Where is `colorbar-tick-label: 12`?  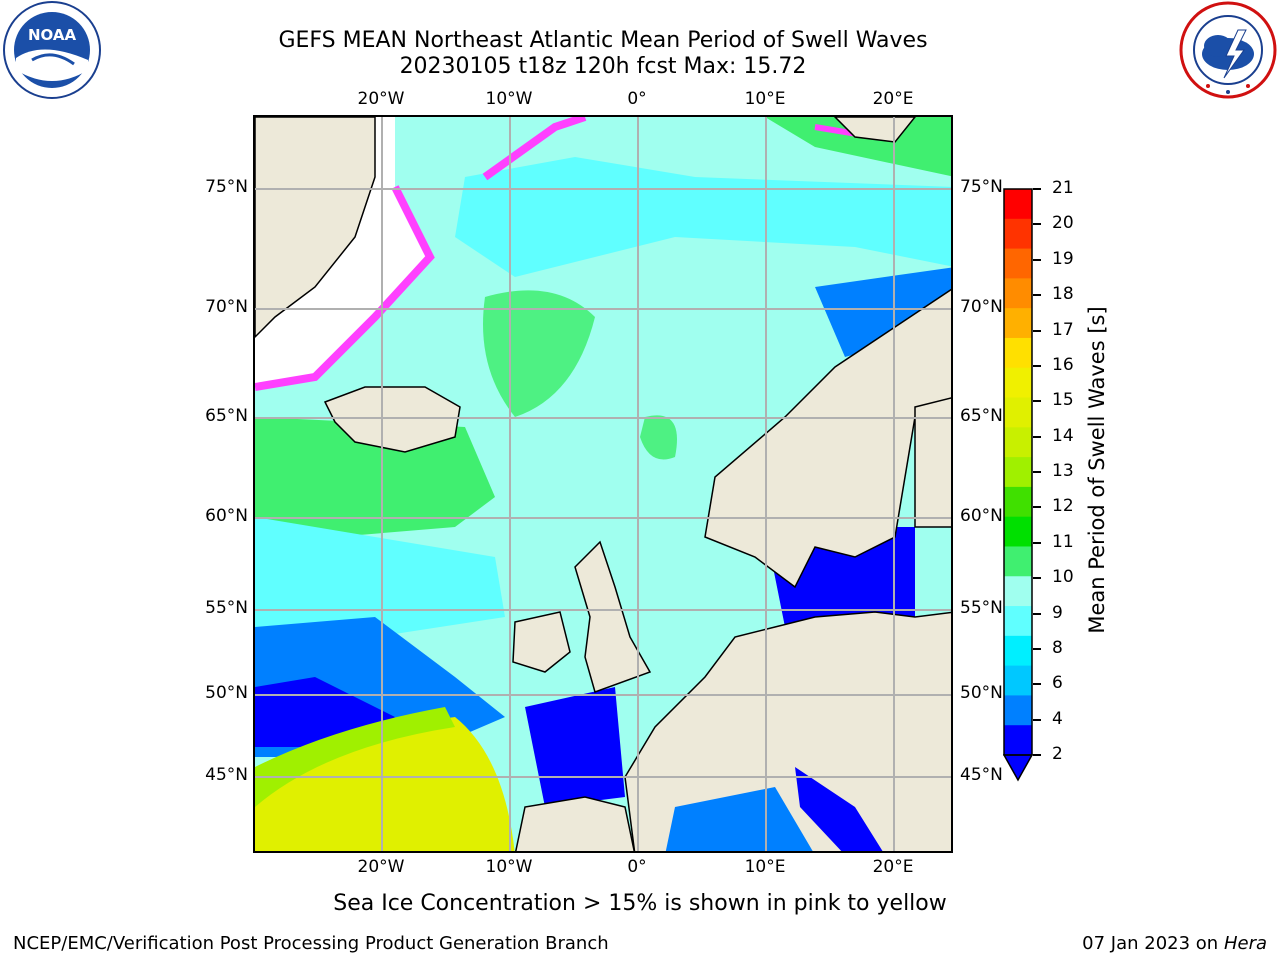 colorbar-tick-label: 12 is located at coordinates (1063, 506).